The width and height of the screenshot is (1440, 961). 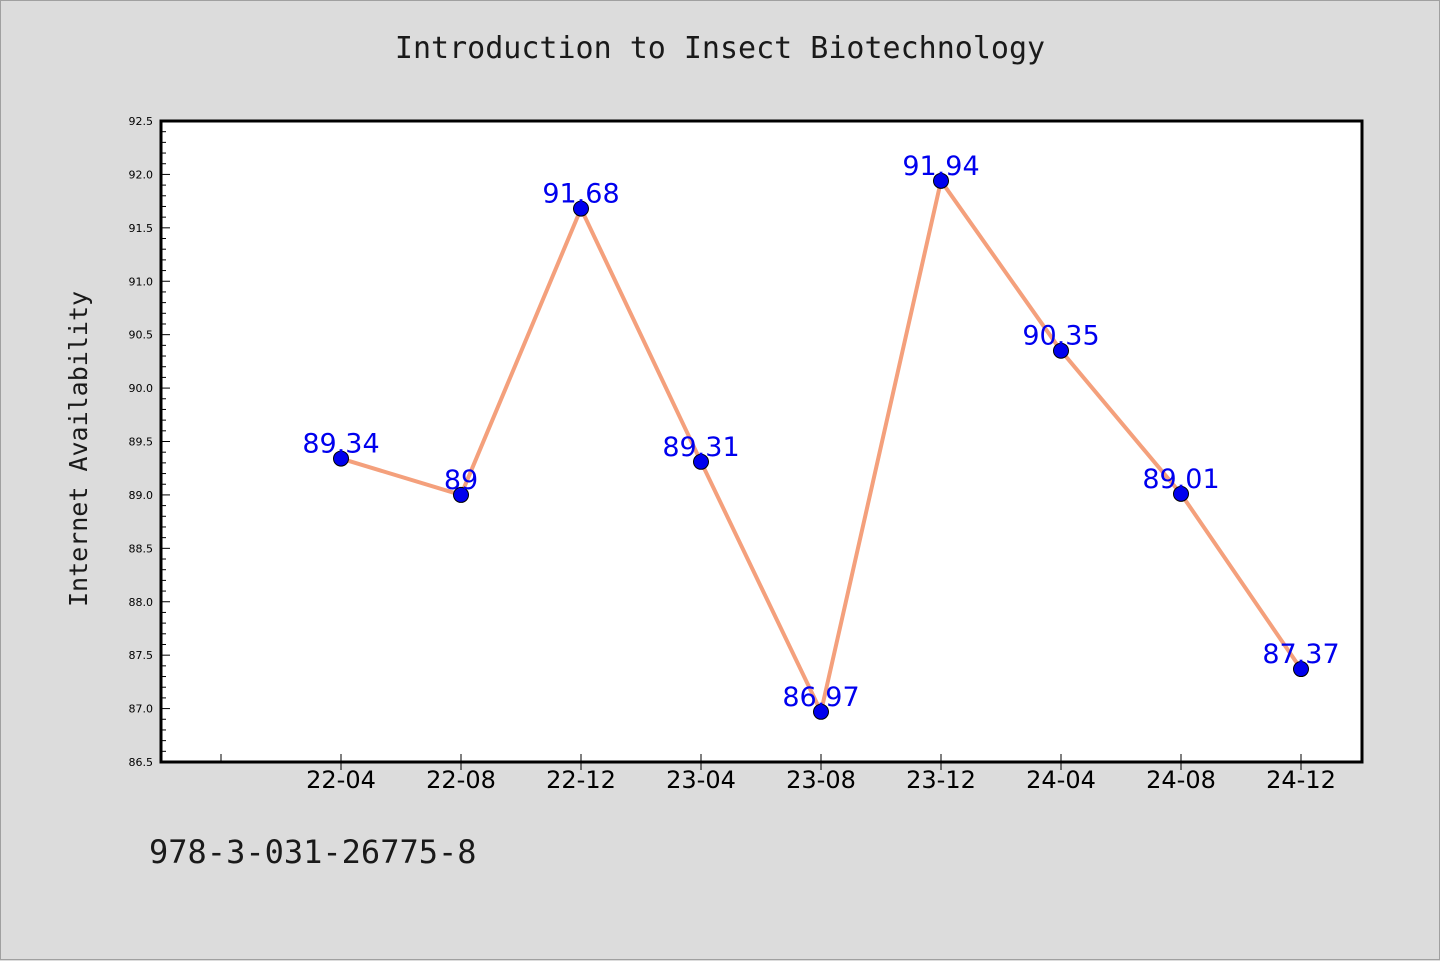 What do you see at coordinates (313, 852) in the screenshot?
I see `caption-text: 978-3-031-26775-8` at bounding box center [313, 852].